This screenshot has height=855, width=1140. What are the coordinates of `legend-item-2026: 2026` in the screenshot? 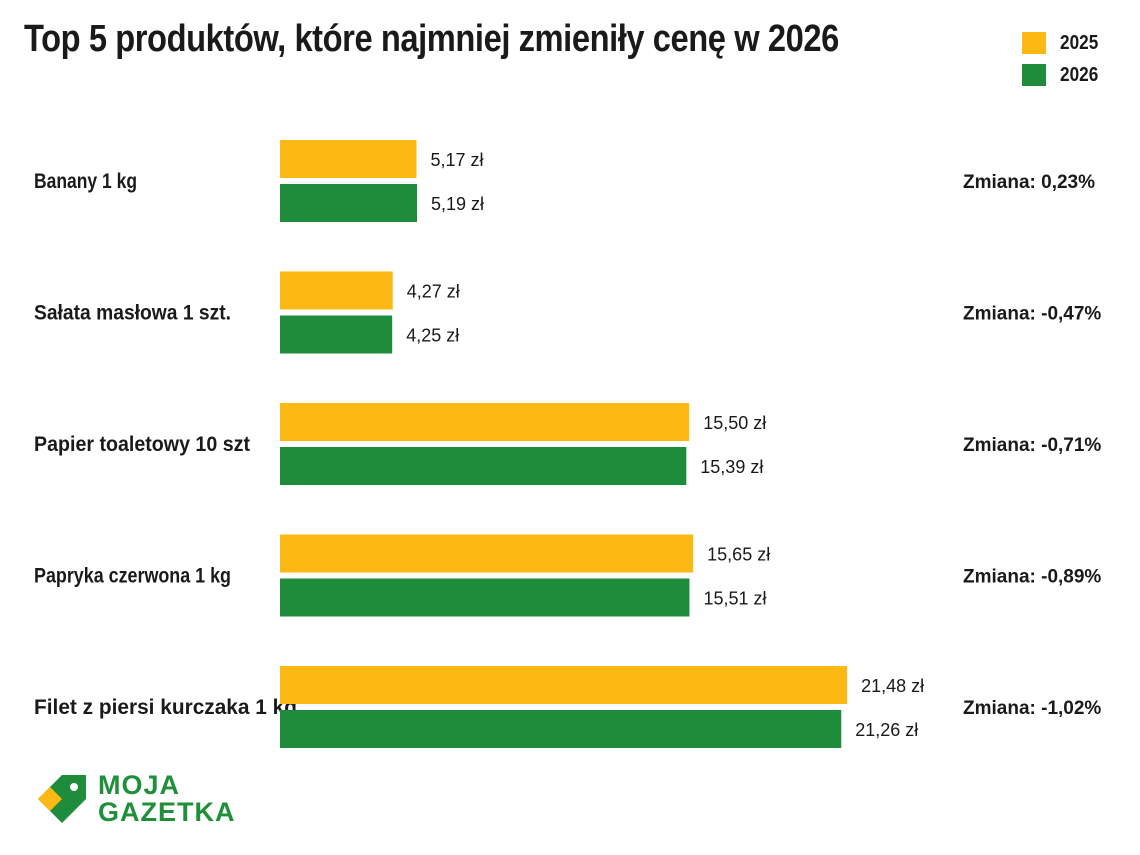 It's located at (1063, 75).